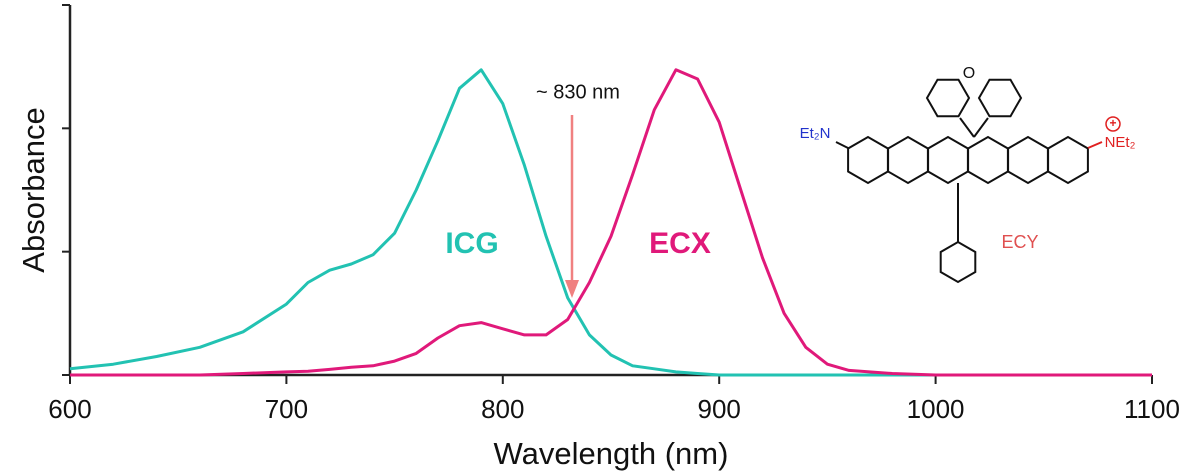 This screenshot has width=1196, height=474. What do you see at coordinates (578, 92) in the screenshot?
I see `annotation: ~ 830 nm` at bounding box center [578, 92].